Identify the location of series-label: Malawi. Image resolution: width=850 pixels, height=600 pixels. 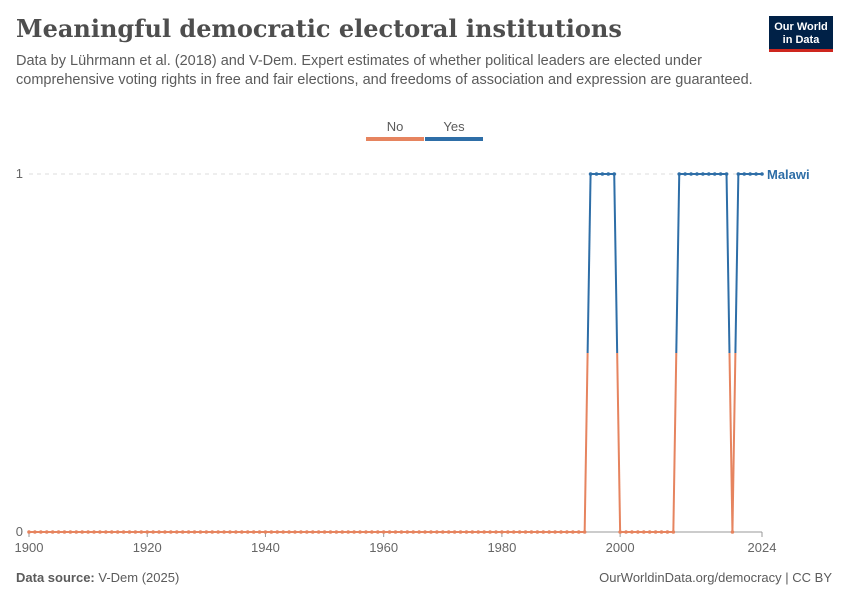
(788, 174).